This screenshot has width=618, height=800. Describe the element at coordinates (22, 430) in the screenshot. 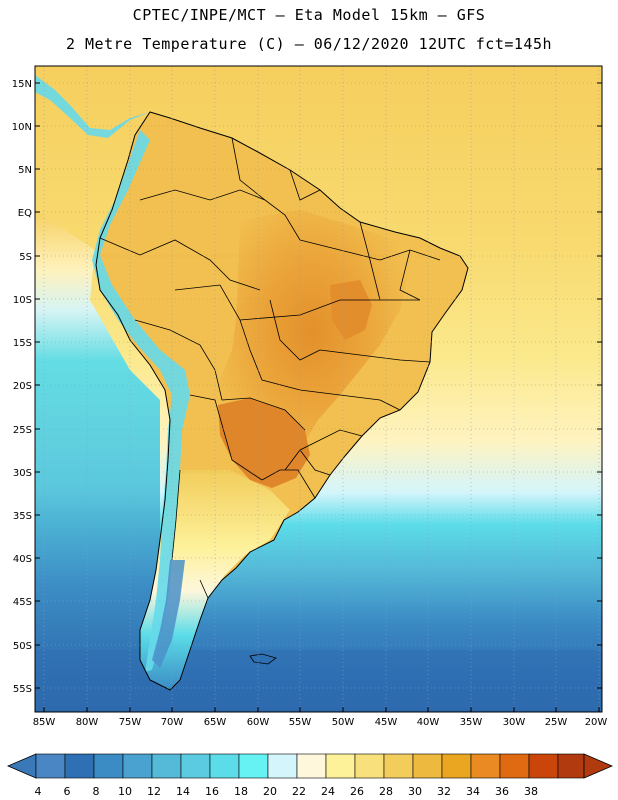

I see `lat-label: 25S` at that location.